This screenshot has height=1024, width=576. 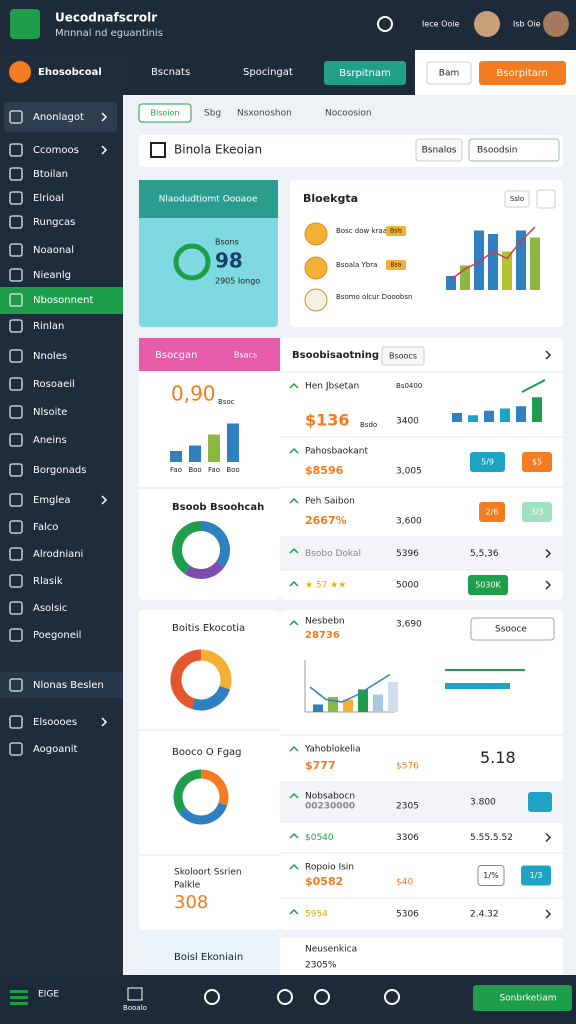 I want to click on nav-item: Nbosonnent, so click(x=63, y=300).